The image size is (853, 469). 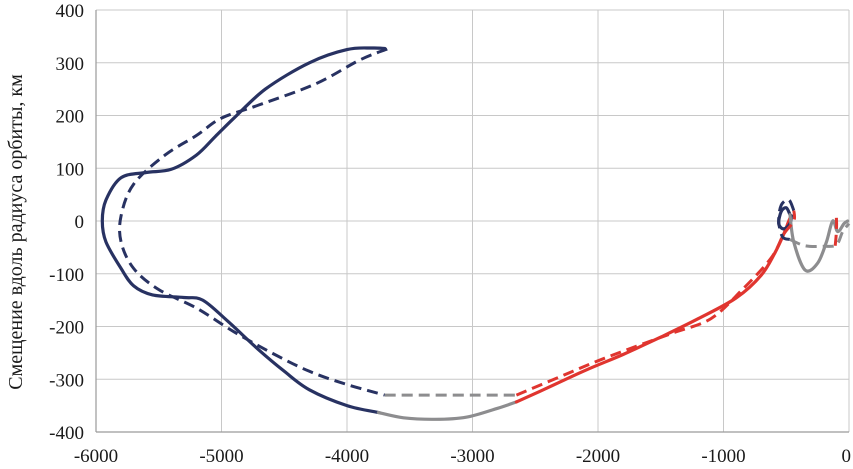 What do you see at coordinates (598, 456) in the screenshot?
I see `x-tick-label: -2000` at bounding box center [598, 456].